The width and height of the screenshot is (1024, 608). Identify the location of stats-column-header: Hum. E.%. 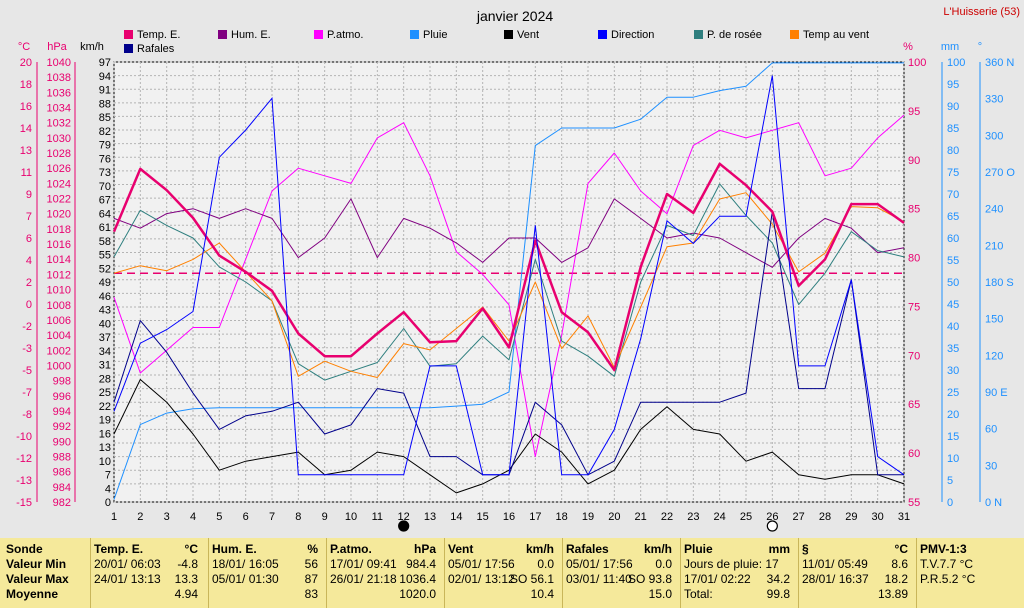
(265, 549).